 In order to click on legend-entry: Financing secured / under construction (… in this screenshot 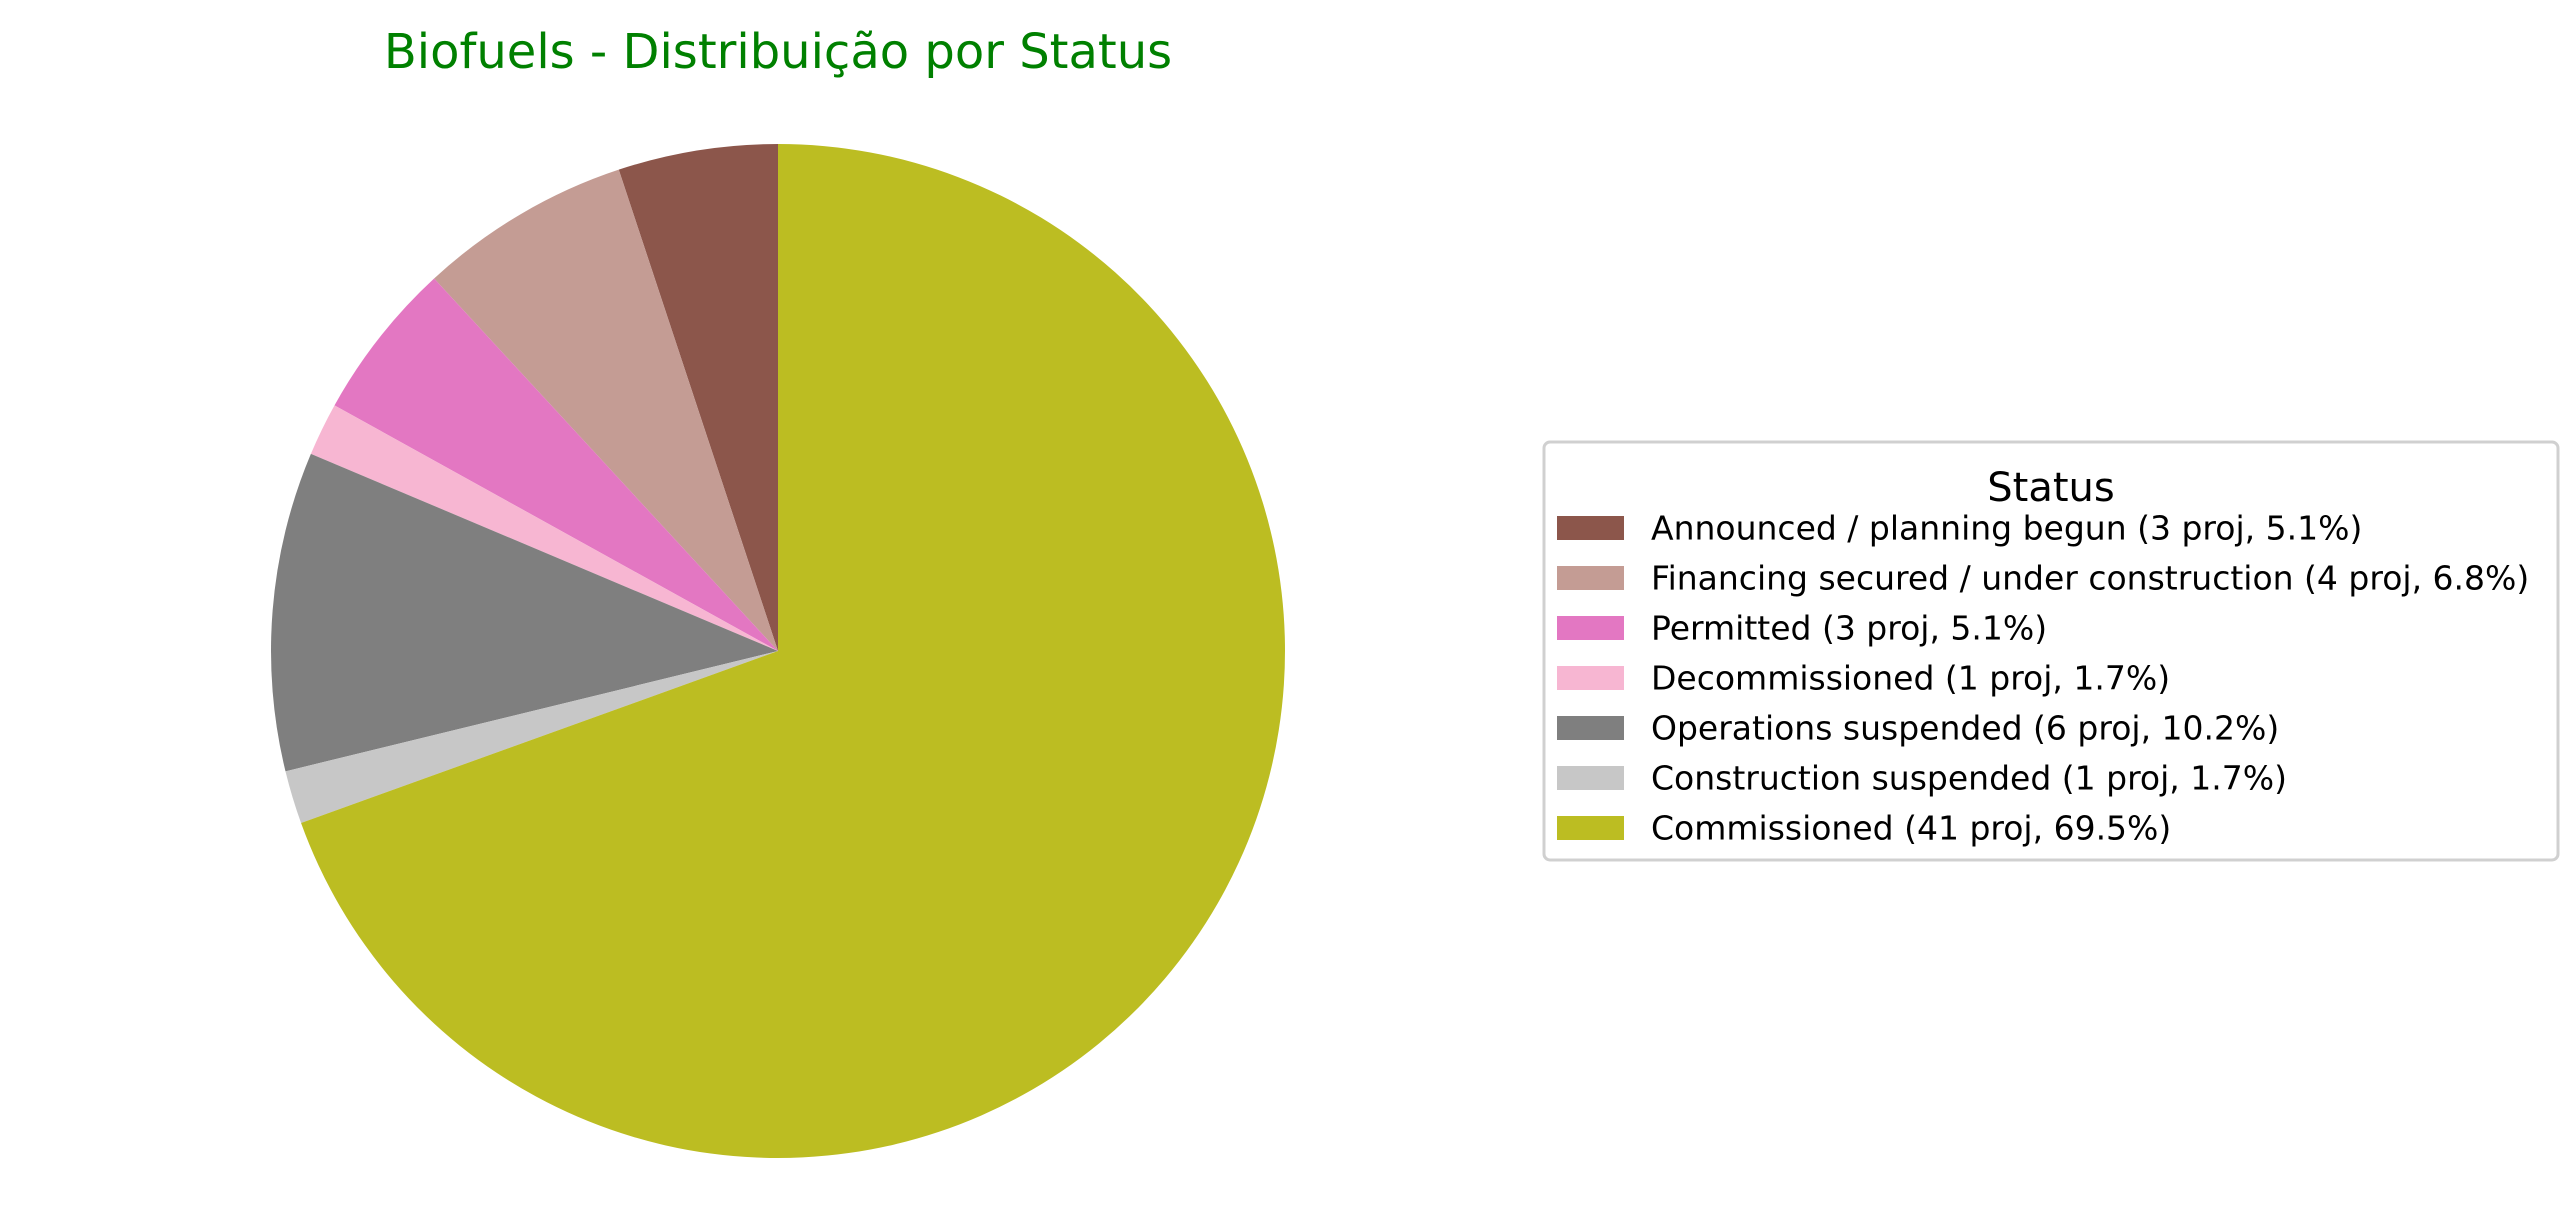, I will do `click(2043, 578)`.